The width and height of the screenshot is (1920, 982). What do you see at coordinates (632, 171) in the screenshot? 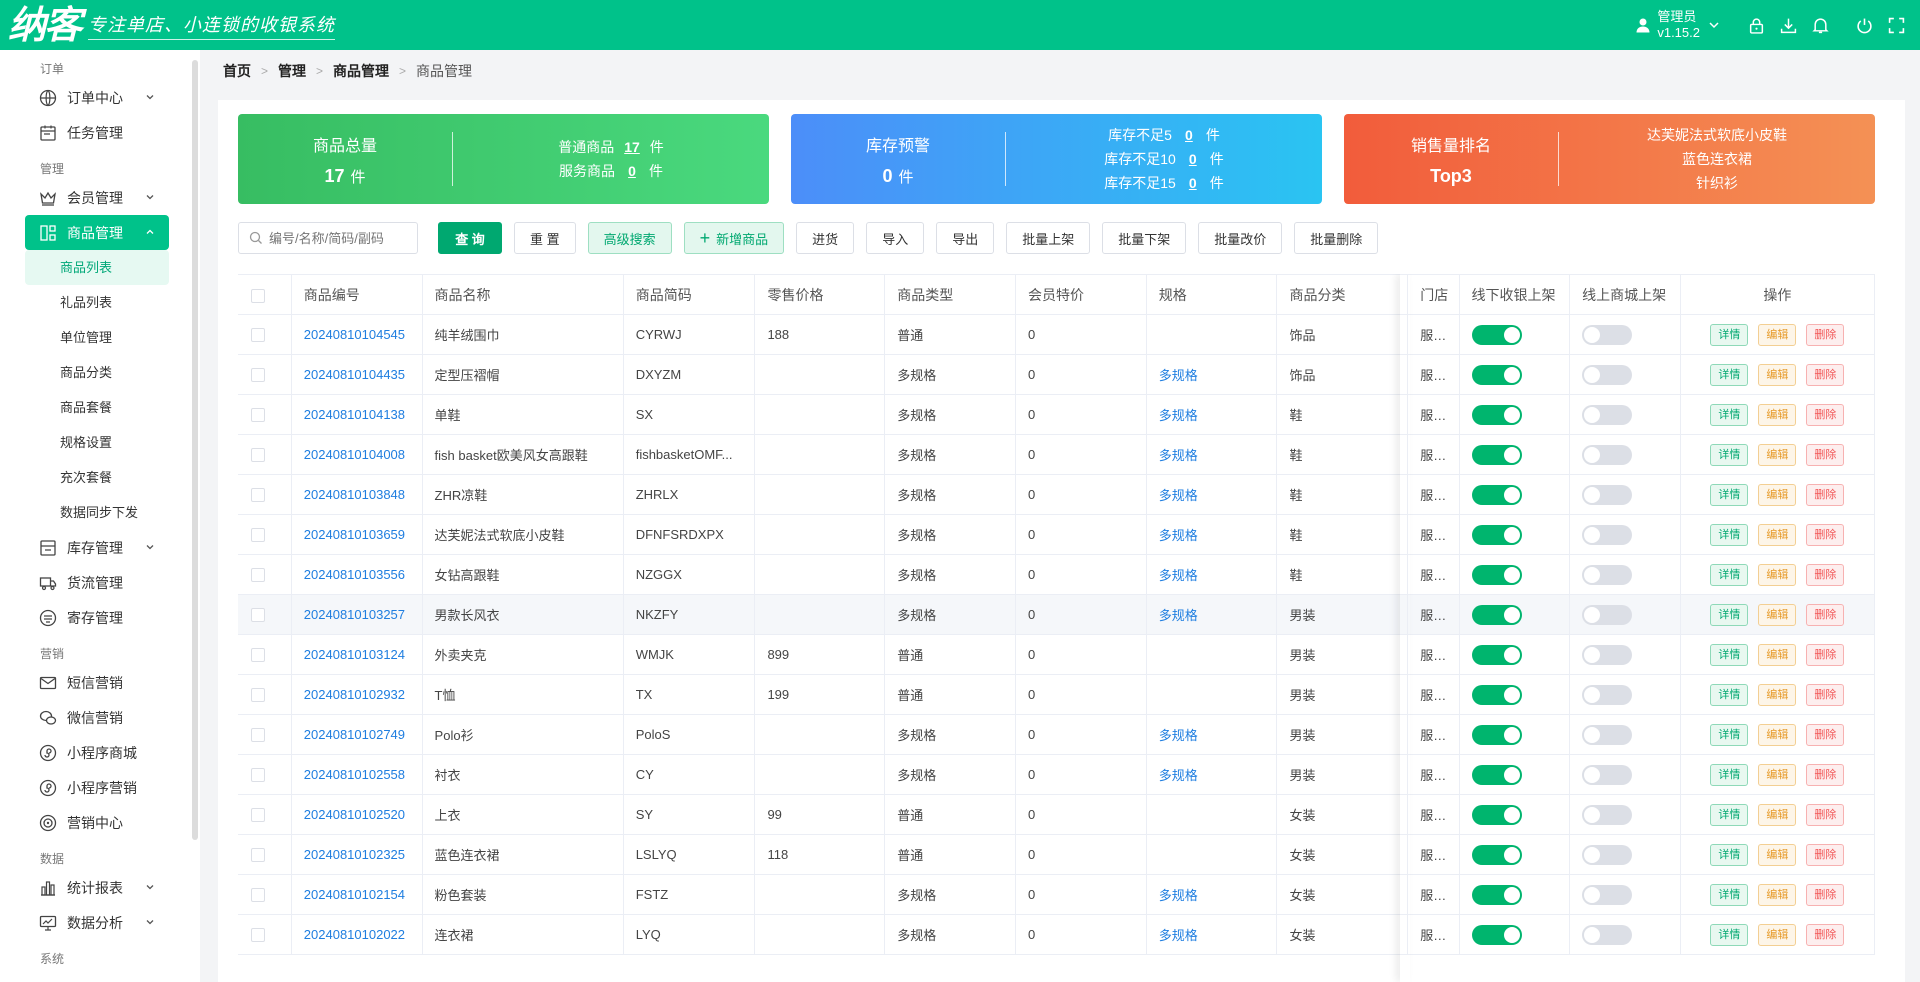
I see `service-goods-count: 0` at bounding box center [632, 171].